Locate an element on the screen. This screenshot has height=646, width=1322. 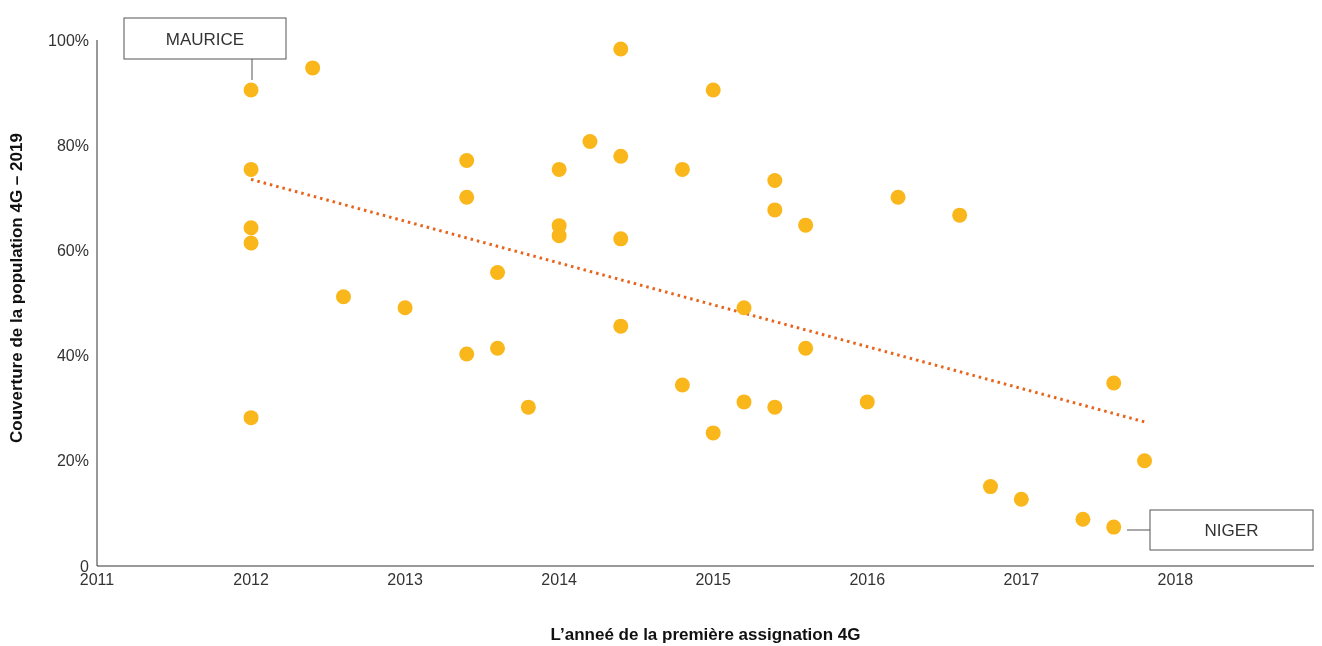
y-tick-label: 80% is located at coordinates (72, 145).